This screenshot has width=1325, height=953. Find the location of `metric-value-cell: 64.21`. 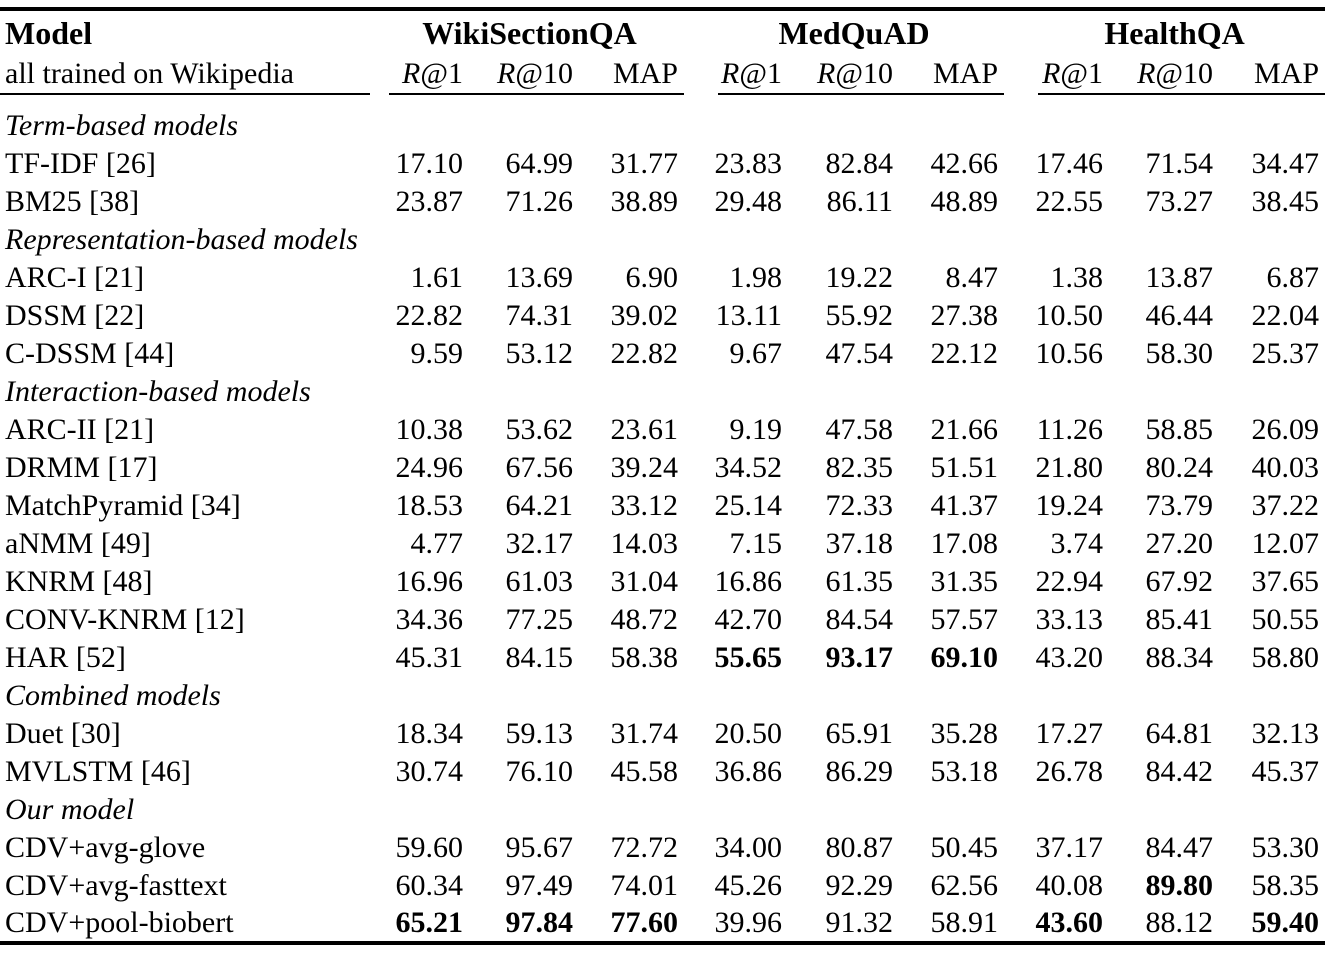

metric-value-cell: 64.21 is located at coordinates (539, 505).